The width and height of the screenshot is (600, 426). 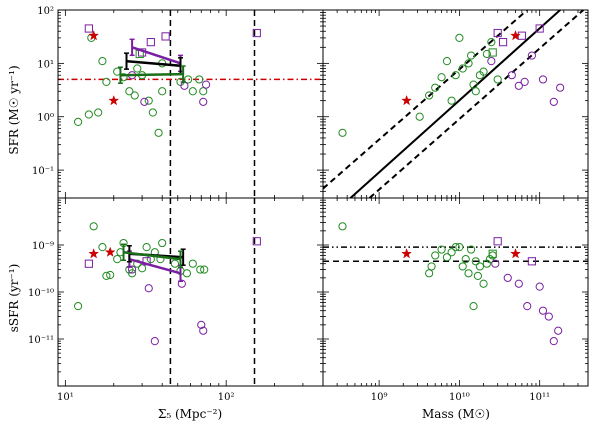 What do you see at coordinates (41, 340) in the screenshot?
I see `y-tick-label: 10⁻¹¹` at bounding box center [41, 340].